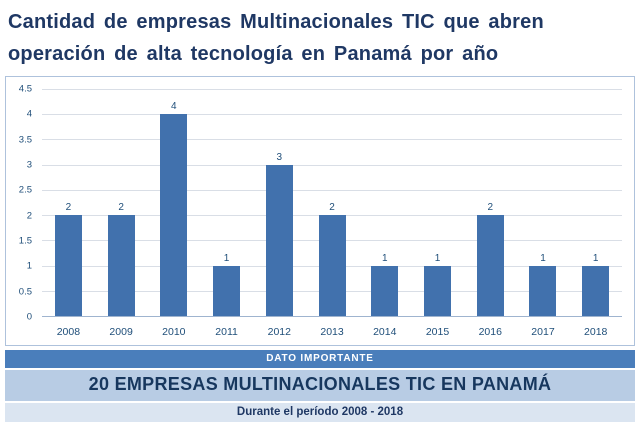 The height and width of the screenshot is (443, 640). Describe the element at coordinates (320, 359) in the screenshot. I see `dato-importante-banner: DATO IMPORTANTE` at that location.